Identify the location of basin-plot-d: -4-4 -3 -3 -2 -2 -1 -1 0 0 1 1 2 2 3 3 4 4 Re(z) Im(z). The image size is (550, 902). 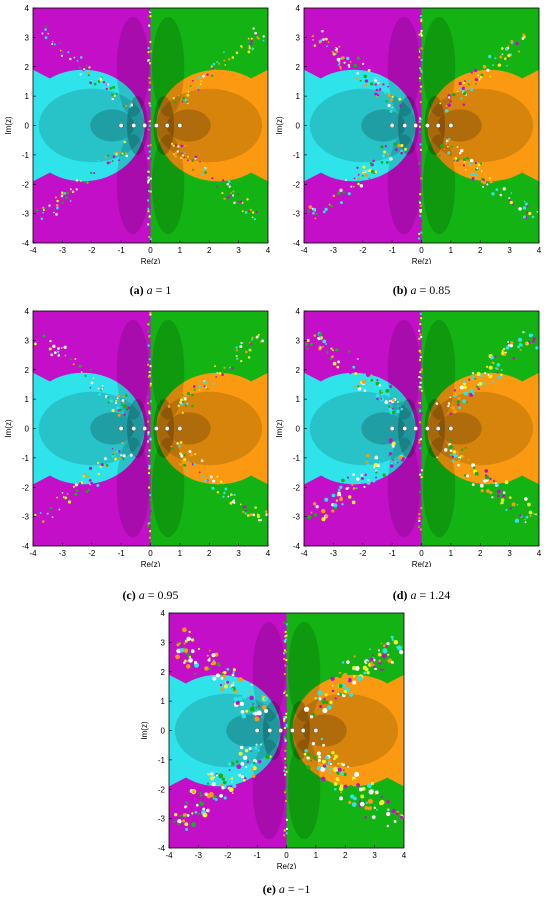
(408, 438).